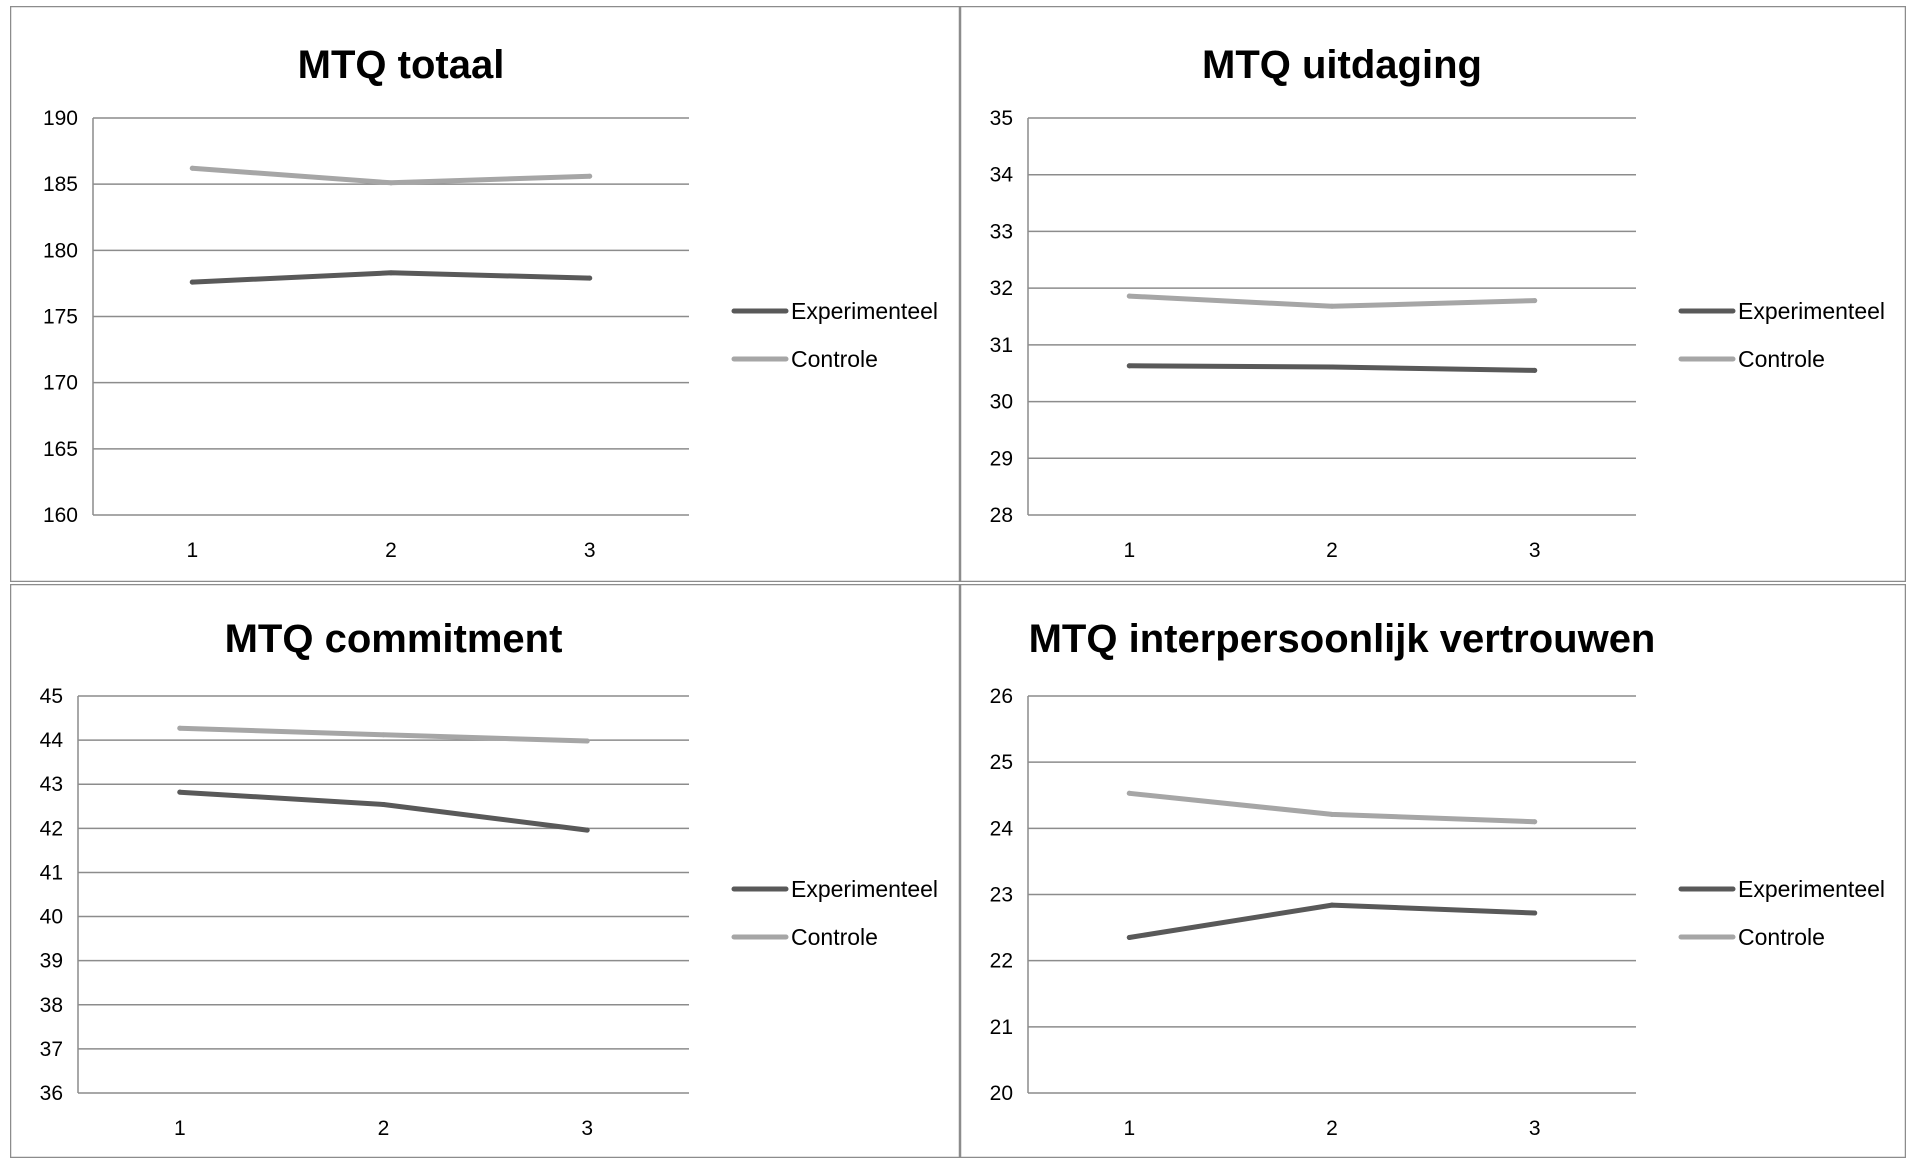  Describe the element at coordinates (60, 515) in the screenshot. I see `y-tick-label: 160` at that location.